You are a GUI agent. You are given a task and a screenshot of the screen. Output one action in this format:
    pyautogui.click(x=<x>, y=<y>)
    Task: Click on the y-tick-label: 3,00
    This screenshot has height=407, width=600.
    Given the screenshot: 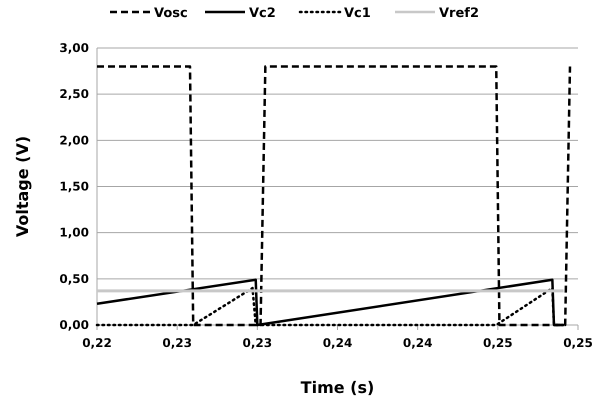 What is the action you would take?
    pyautogui.click(x=74, y=48)
    